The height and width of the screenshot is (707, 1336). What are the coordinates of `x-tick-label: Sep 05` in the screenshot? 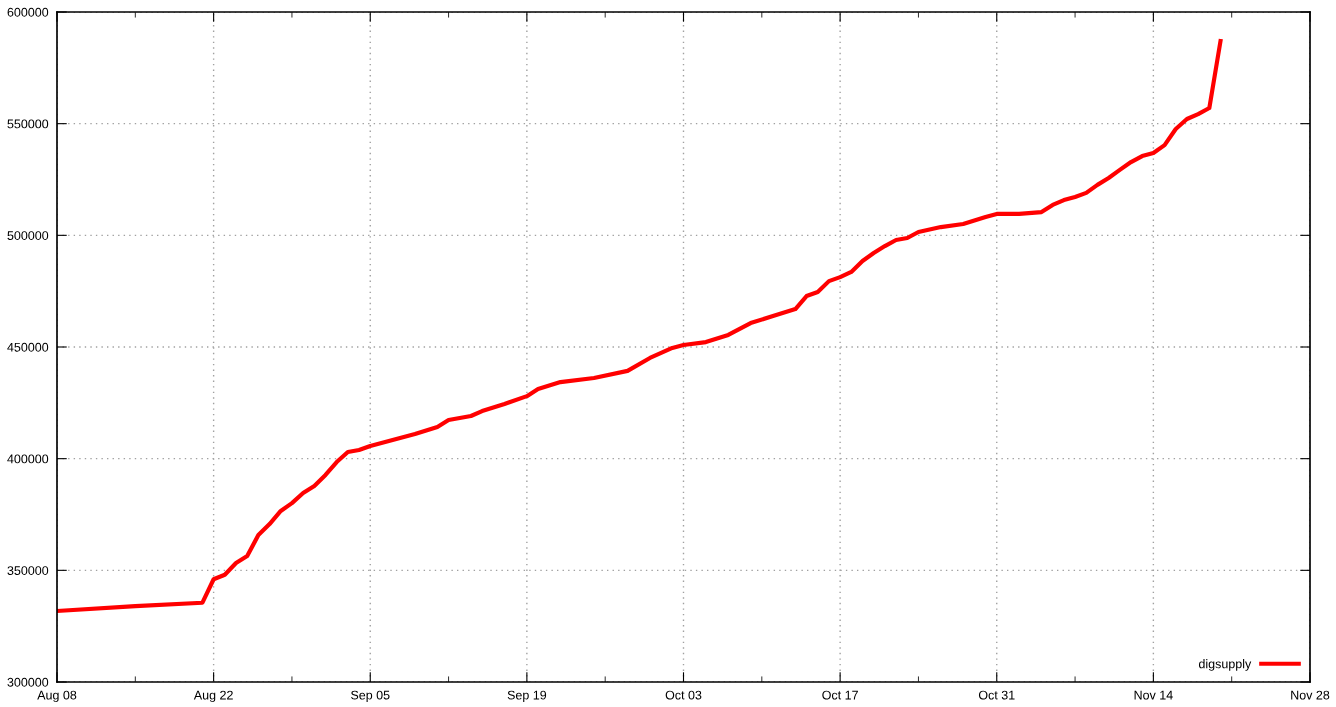 It's located at (370, 696).